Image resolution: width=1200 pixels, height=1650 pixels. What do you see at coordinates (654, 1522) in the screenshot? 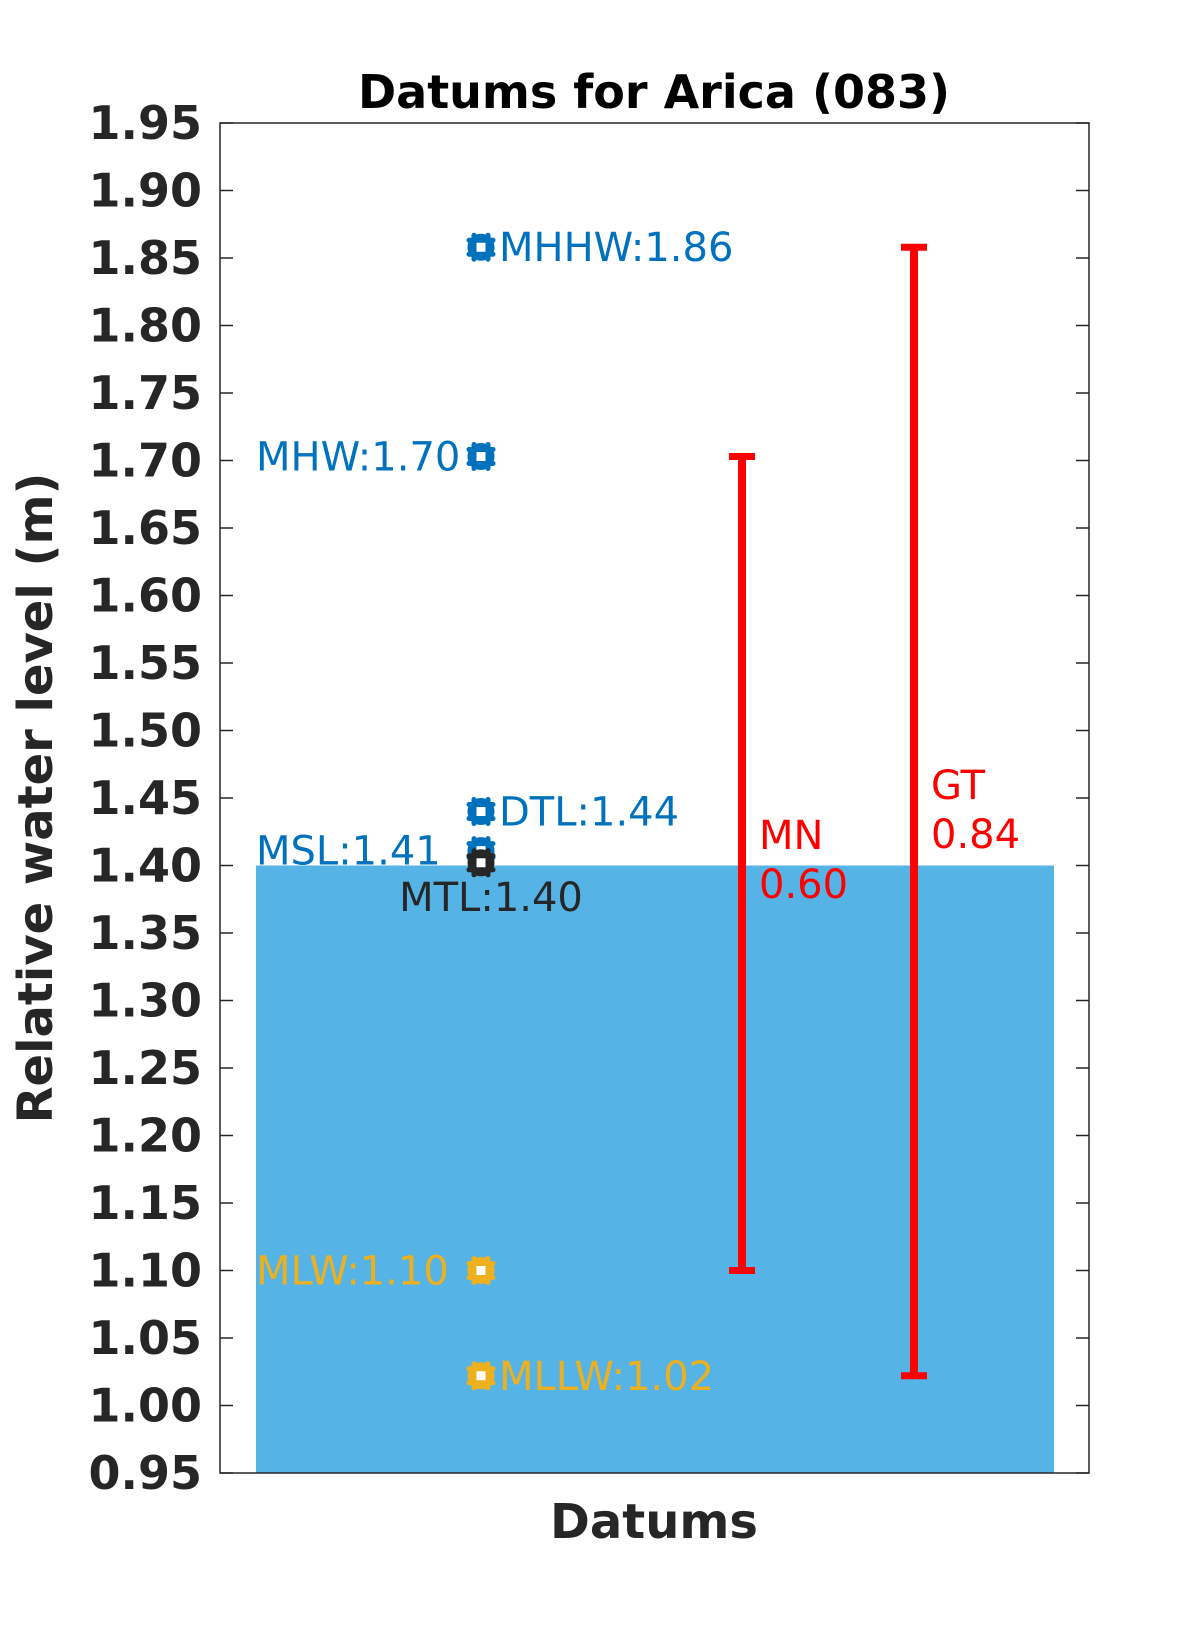
I see `x-axis-label: Datums` at bounding box center [654, 1522].